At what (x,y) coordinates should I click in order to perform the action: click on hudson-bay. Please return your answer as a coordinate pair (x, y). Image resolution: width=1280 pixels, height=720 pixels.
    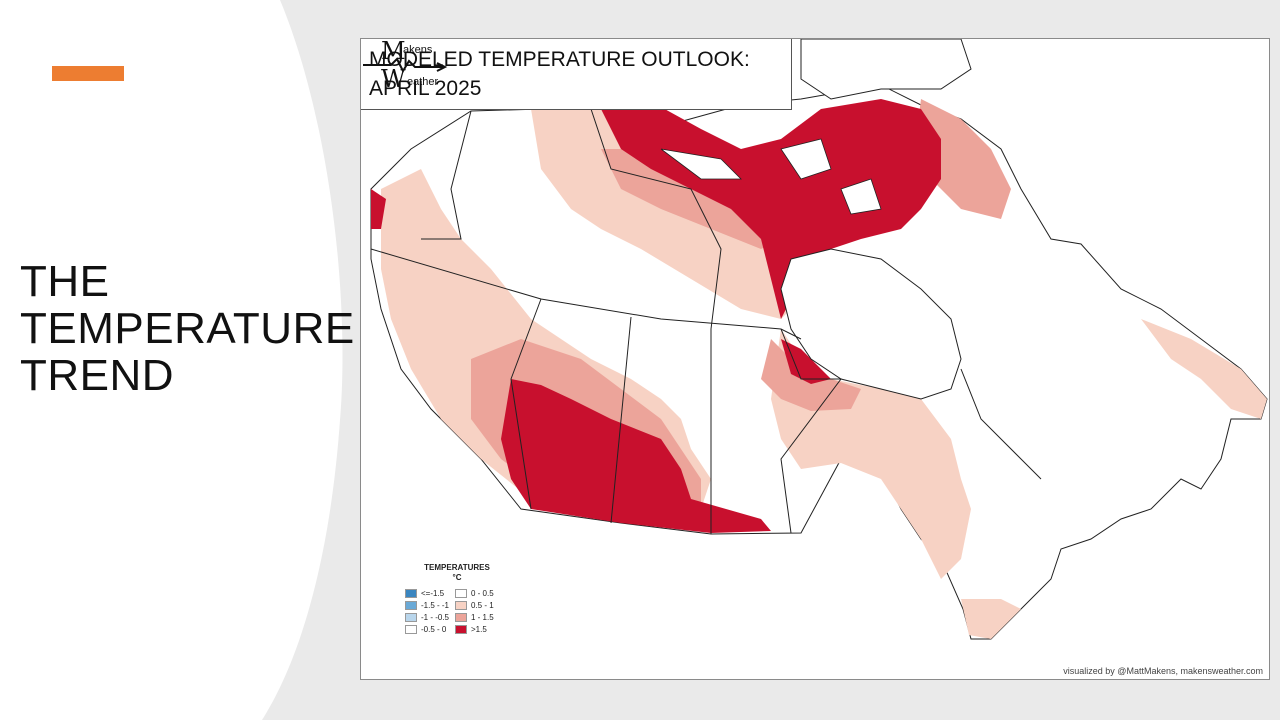
    Looking at the image, I should click on (871, 324).